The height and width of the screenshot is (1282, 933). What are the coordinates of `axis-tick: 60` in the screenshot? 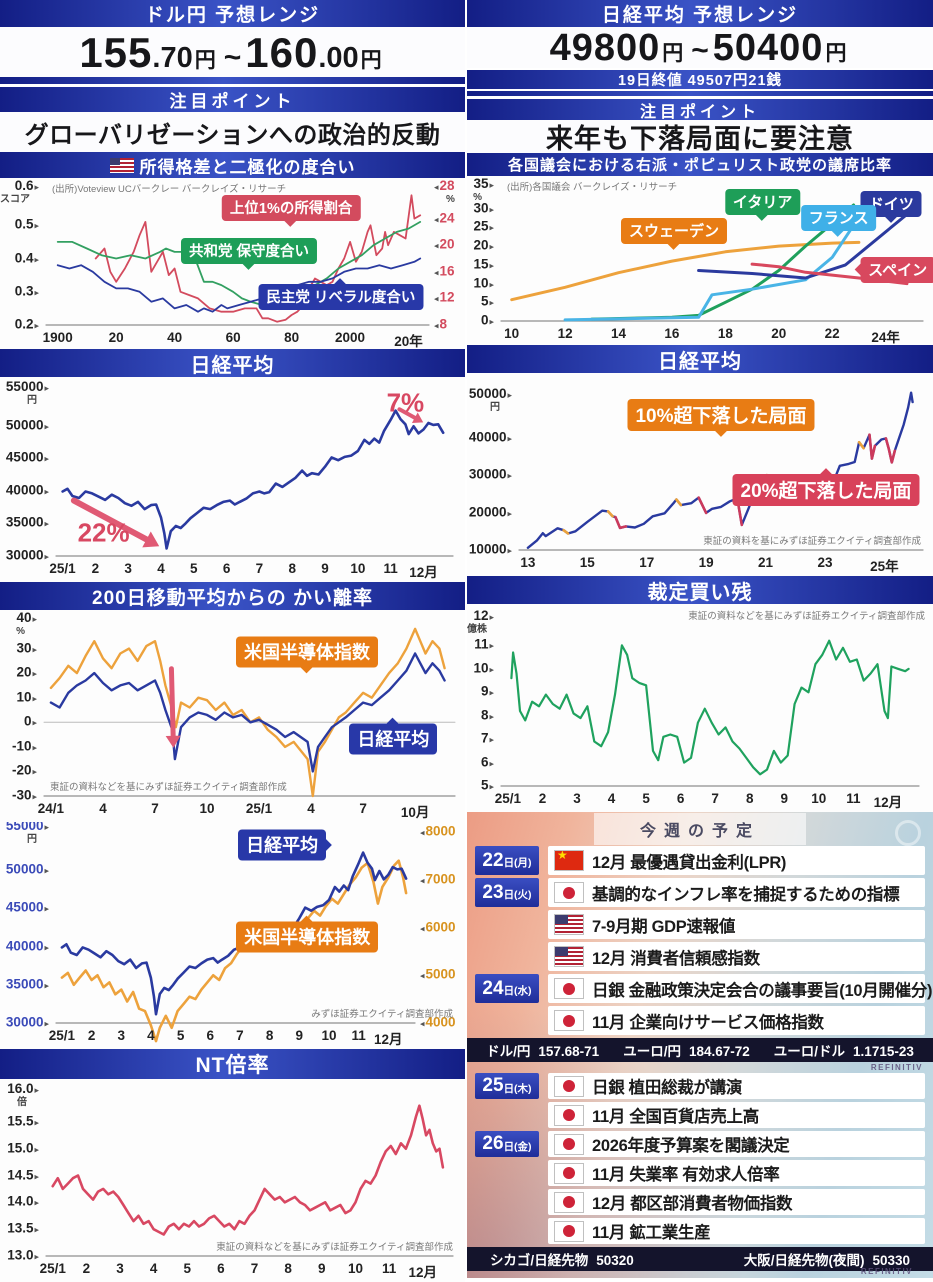 It's located at (233, 337).